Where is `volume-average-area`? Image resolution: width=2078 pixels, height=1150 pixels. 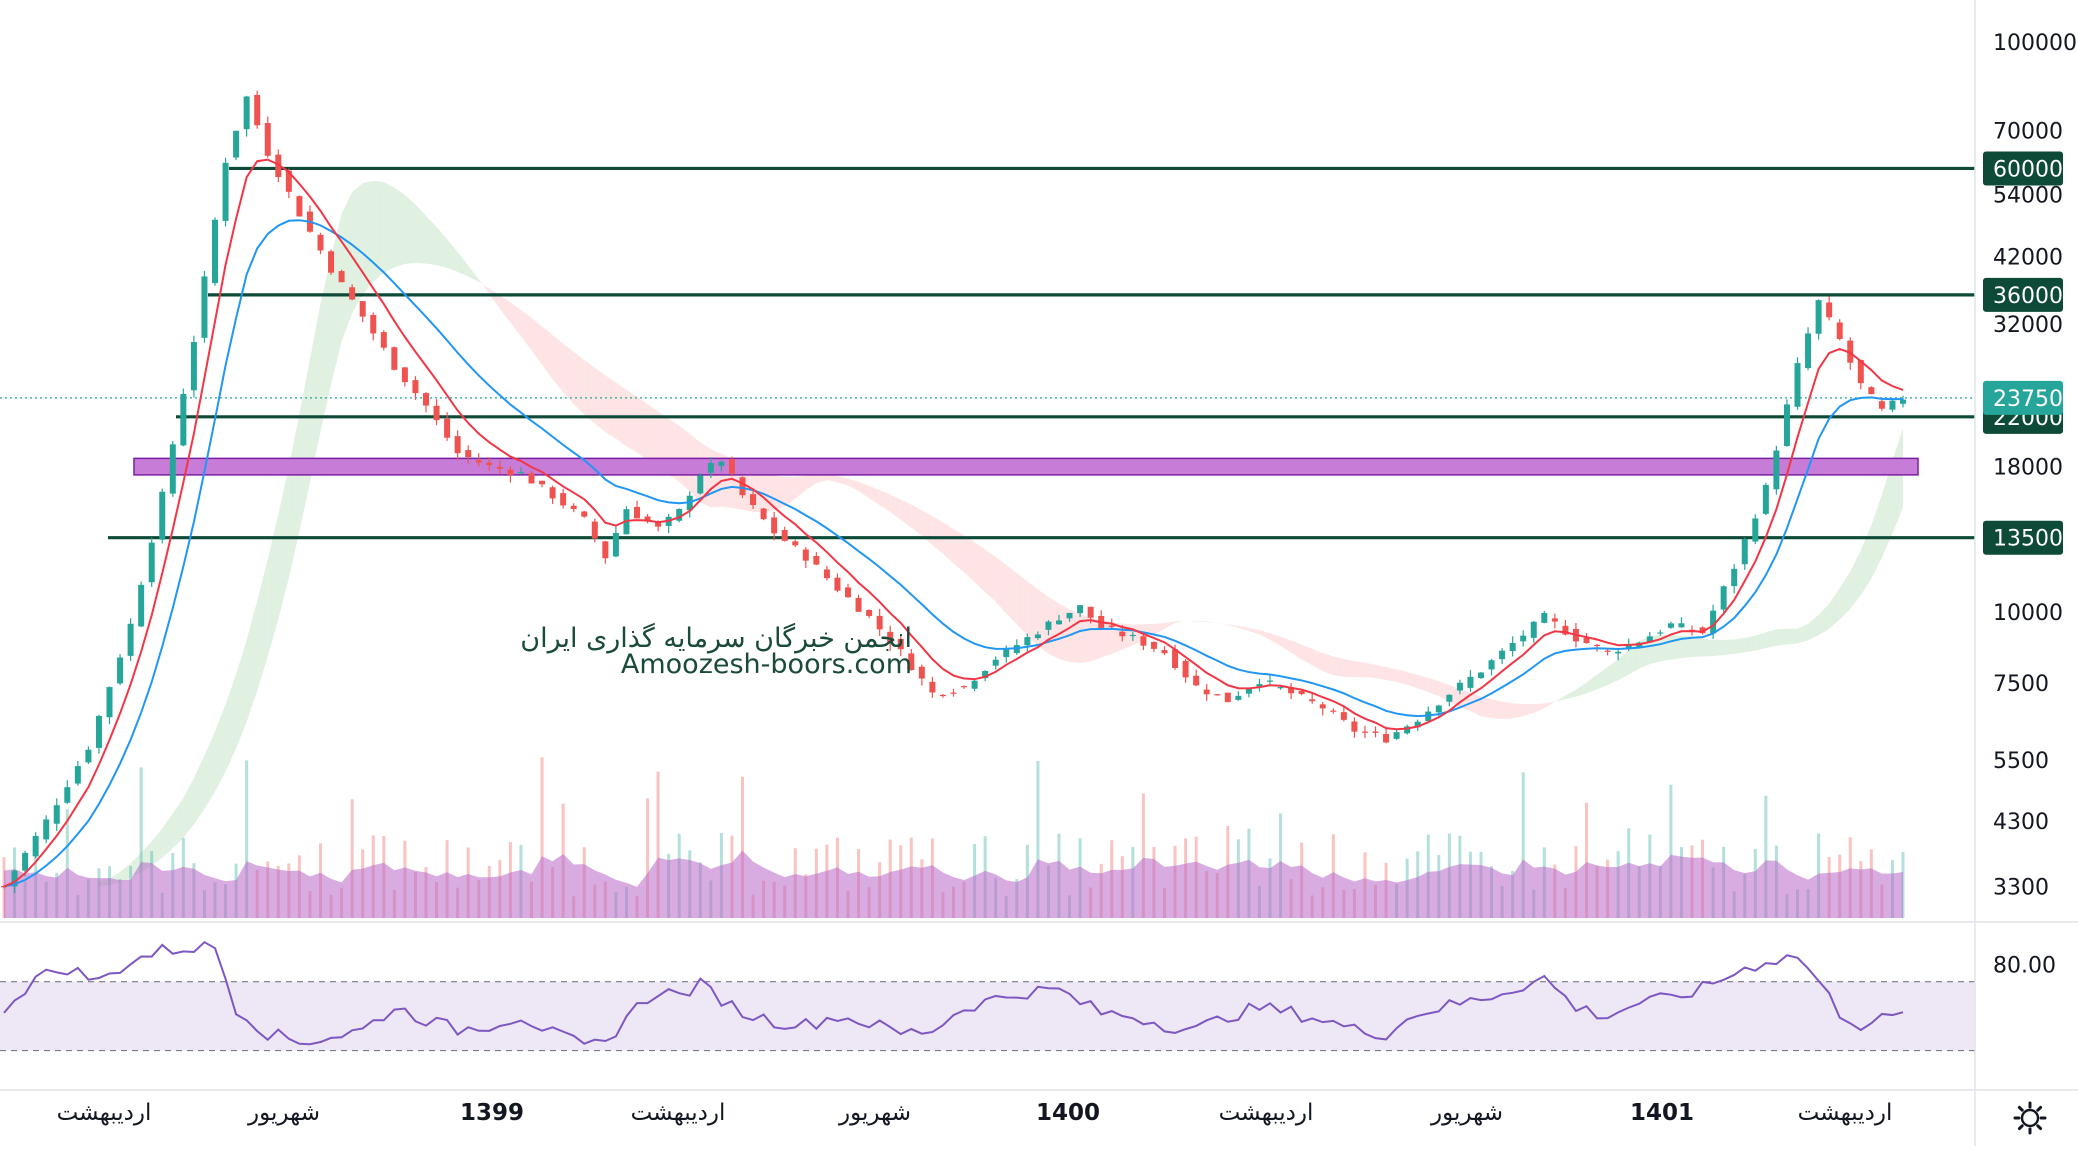 volume-average-area is located at coordinates (953, 884).